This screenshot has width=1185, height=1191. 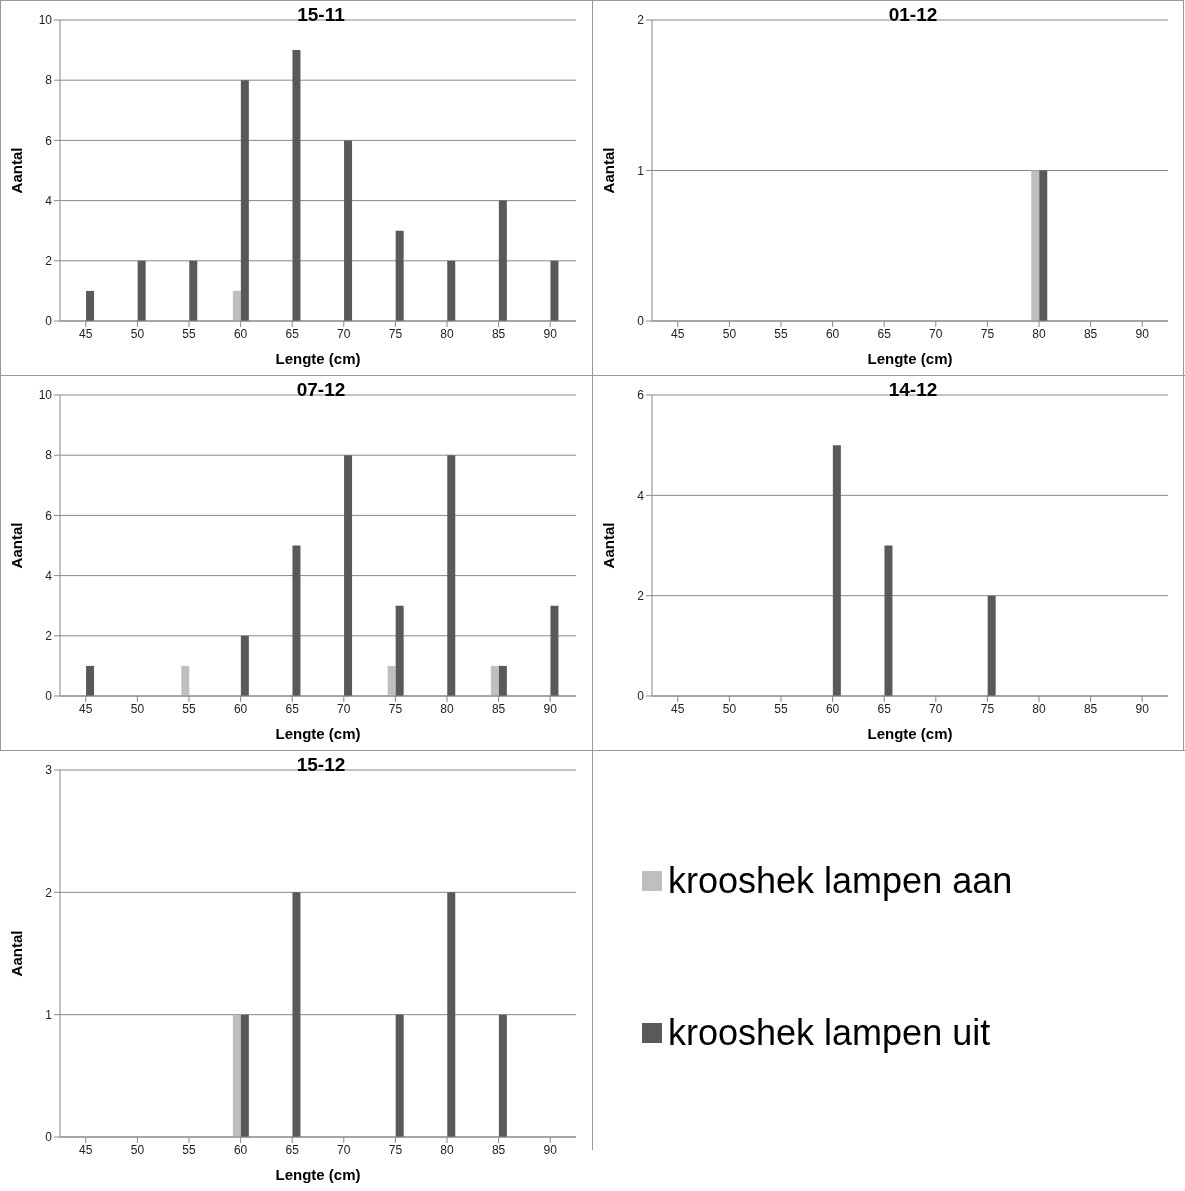 What do you see at coordinates (49, 770) in the screenshot?
I see `y-tick-label: 3` at bounding box center [49, 770].